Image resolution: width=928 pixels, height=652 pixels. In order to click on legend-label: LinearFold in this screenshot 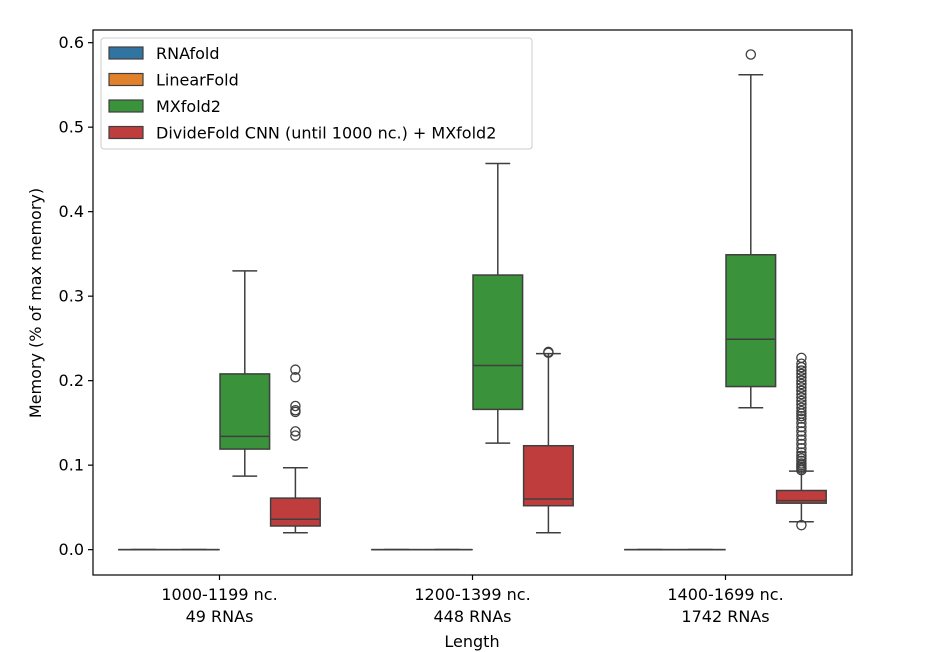, I will do `click(197, 80)`.